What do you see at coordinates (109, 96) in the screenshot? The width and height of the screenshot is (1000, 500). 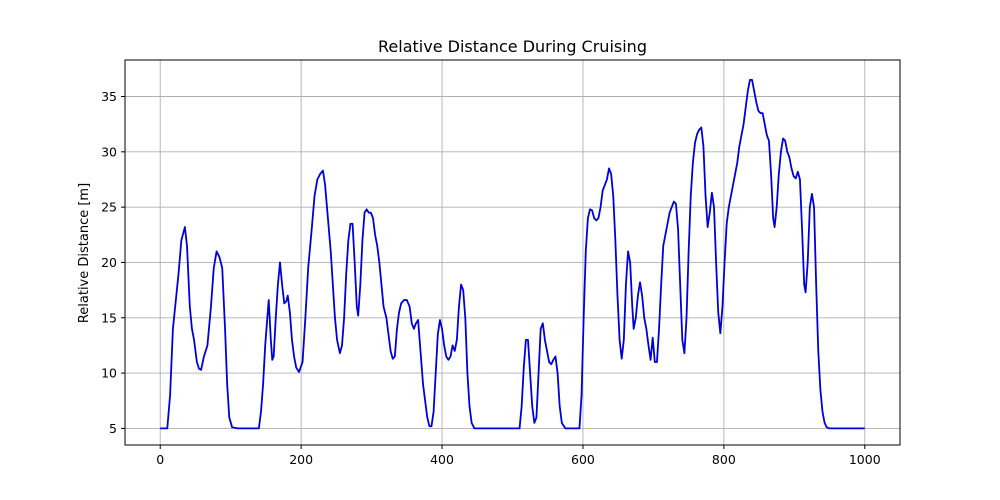 I see `y-tick-label: 35` at bounding box center [109, 96].